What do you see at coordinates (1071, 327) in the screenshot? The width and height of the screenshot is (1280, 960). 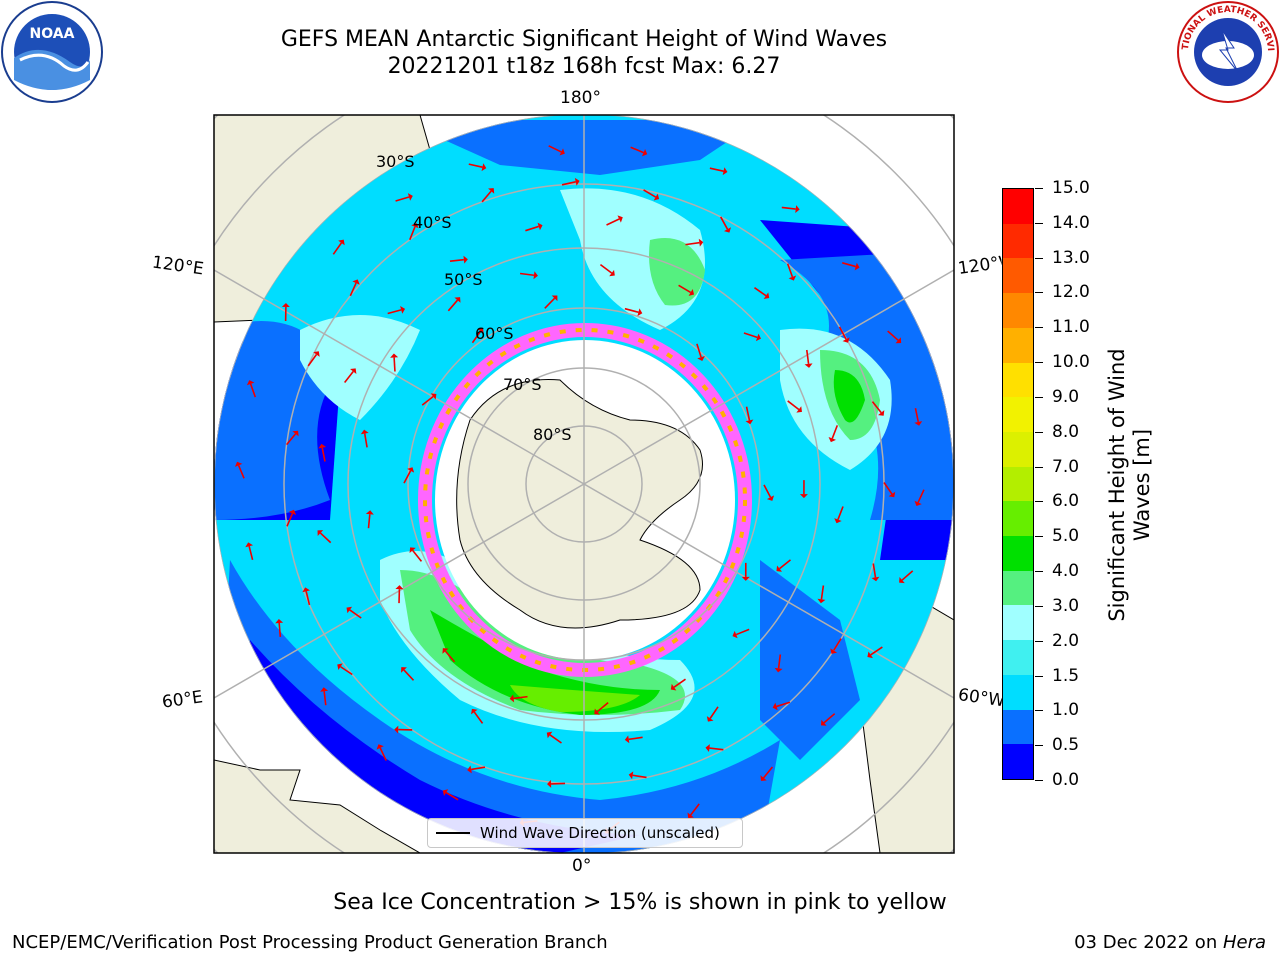 I see `colorbar-tick-label: 11.0` at bounding box center [1071, 327].